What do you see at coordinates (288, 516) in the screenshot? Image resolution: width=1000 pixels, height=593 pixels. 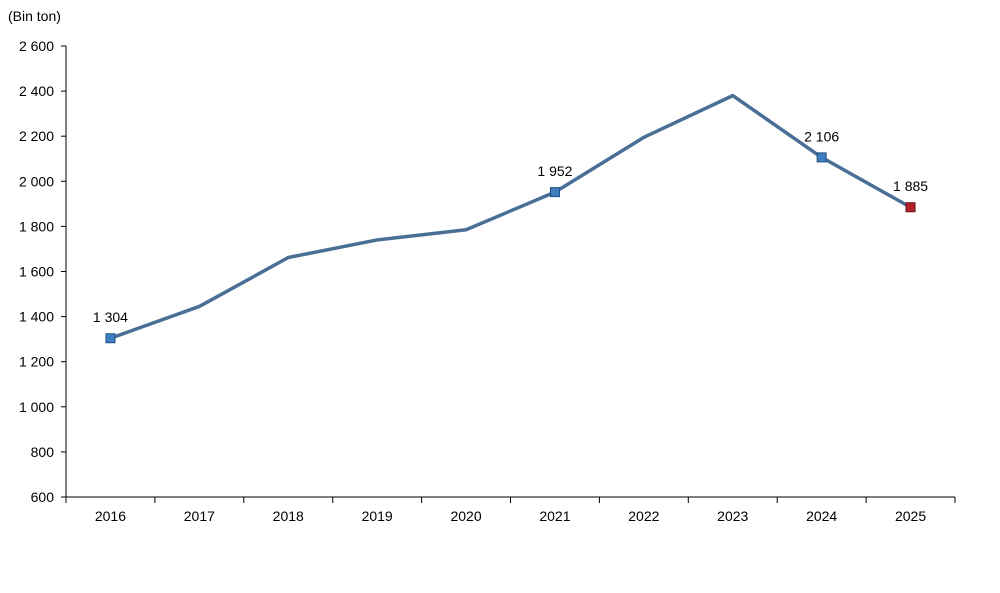 I see `x-tick-label: 2018` at bounding box center [288, 516].